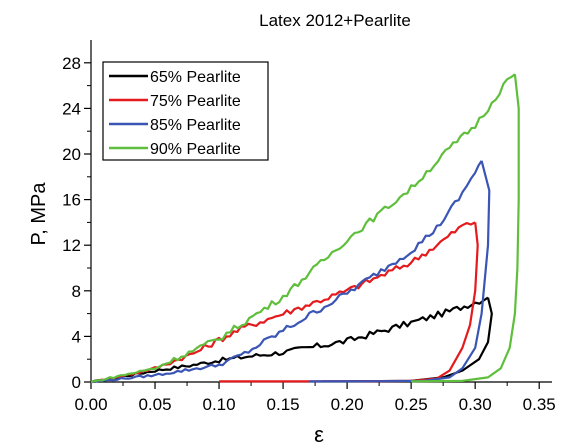 The image size is (561, 448). Describe the element at coordinates (90, 404) in the screenshot. I see `x-tick-label: 0.00` at that location.